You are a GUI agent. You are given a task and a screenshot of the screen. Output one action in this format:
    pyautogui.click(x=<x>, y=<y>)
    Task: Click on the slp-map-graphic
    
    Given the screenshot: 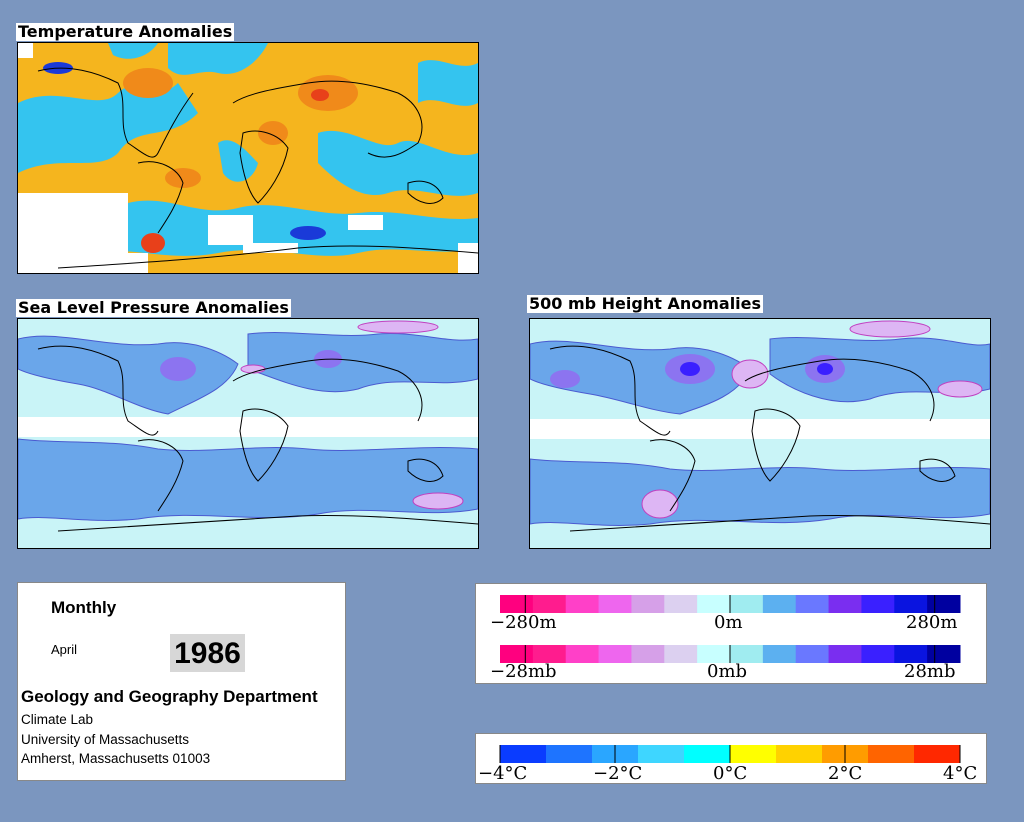 What is the action you would take?
    pyautogui.click(x=248, y=433)
    